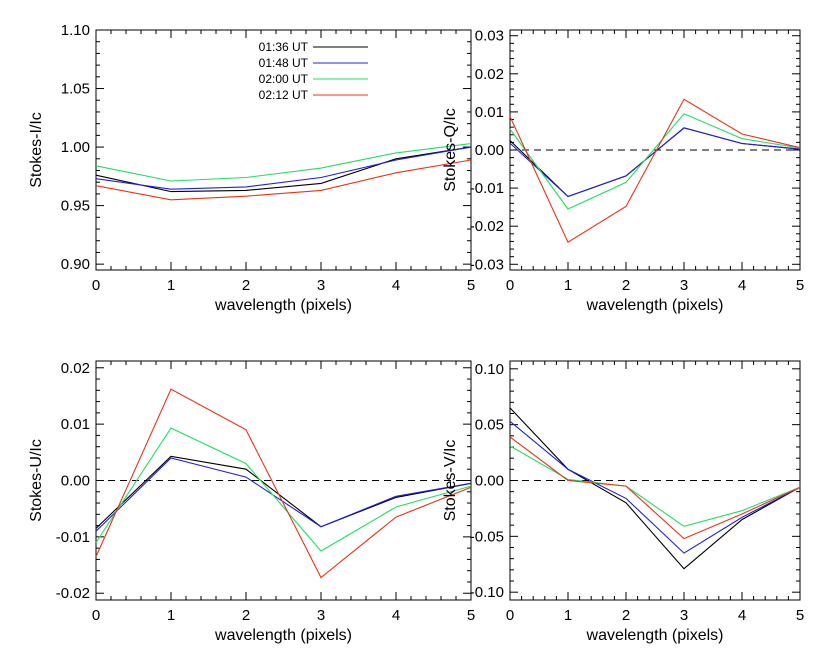 The height and width of the screenshot is (669, 830). I want to click on y-tick-label: 0.05, so click(489, 425).